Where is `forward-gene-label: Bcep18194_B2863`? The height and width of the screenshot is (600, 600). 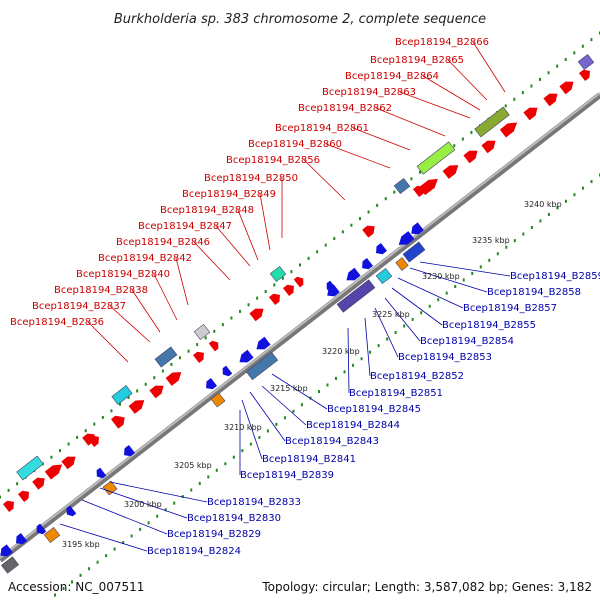 forward-gene-label: Bcep18194_B2863 is located at coordinates (369, 92).